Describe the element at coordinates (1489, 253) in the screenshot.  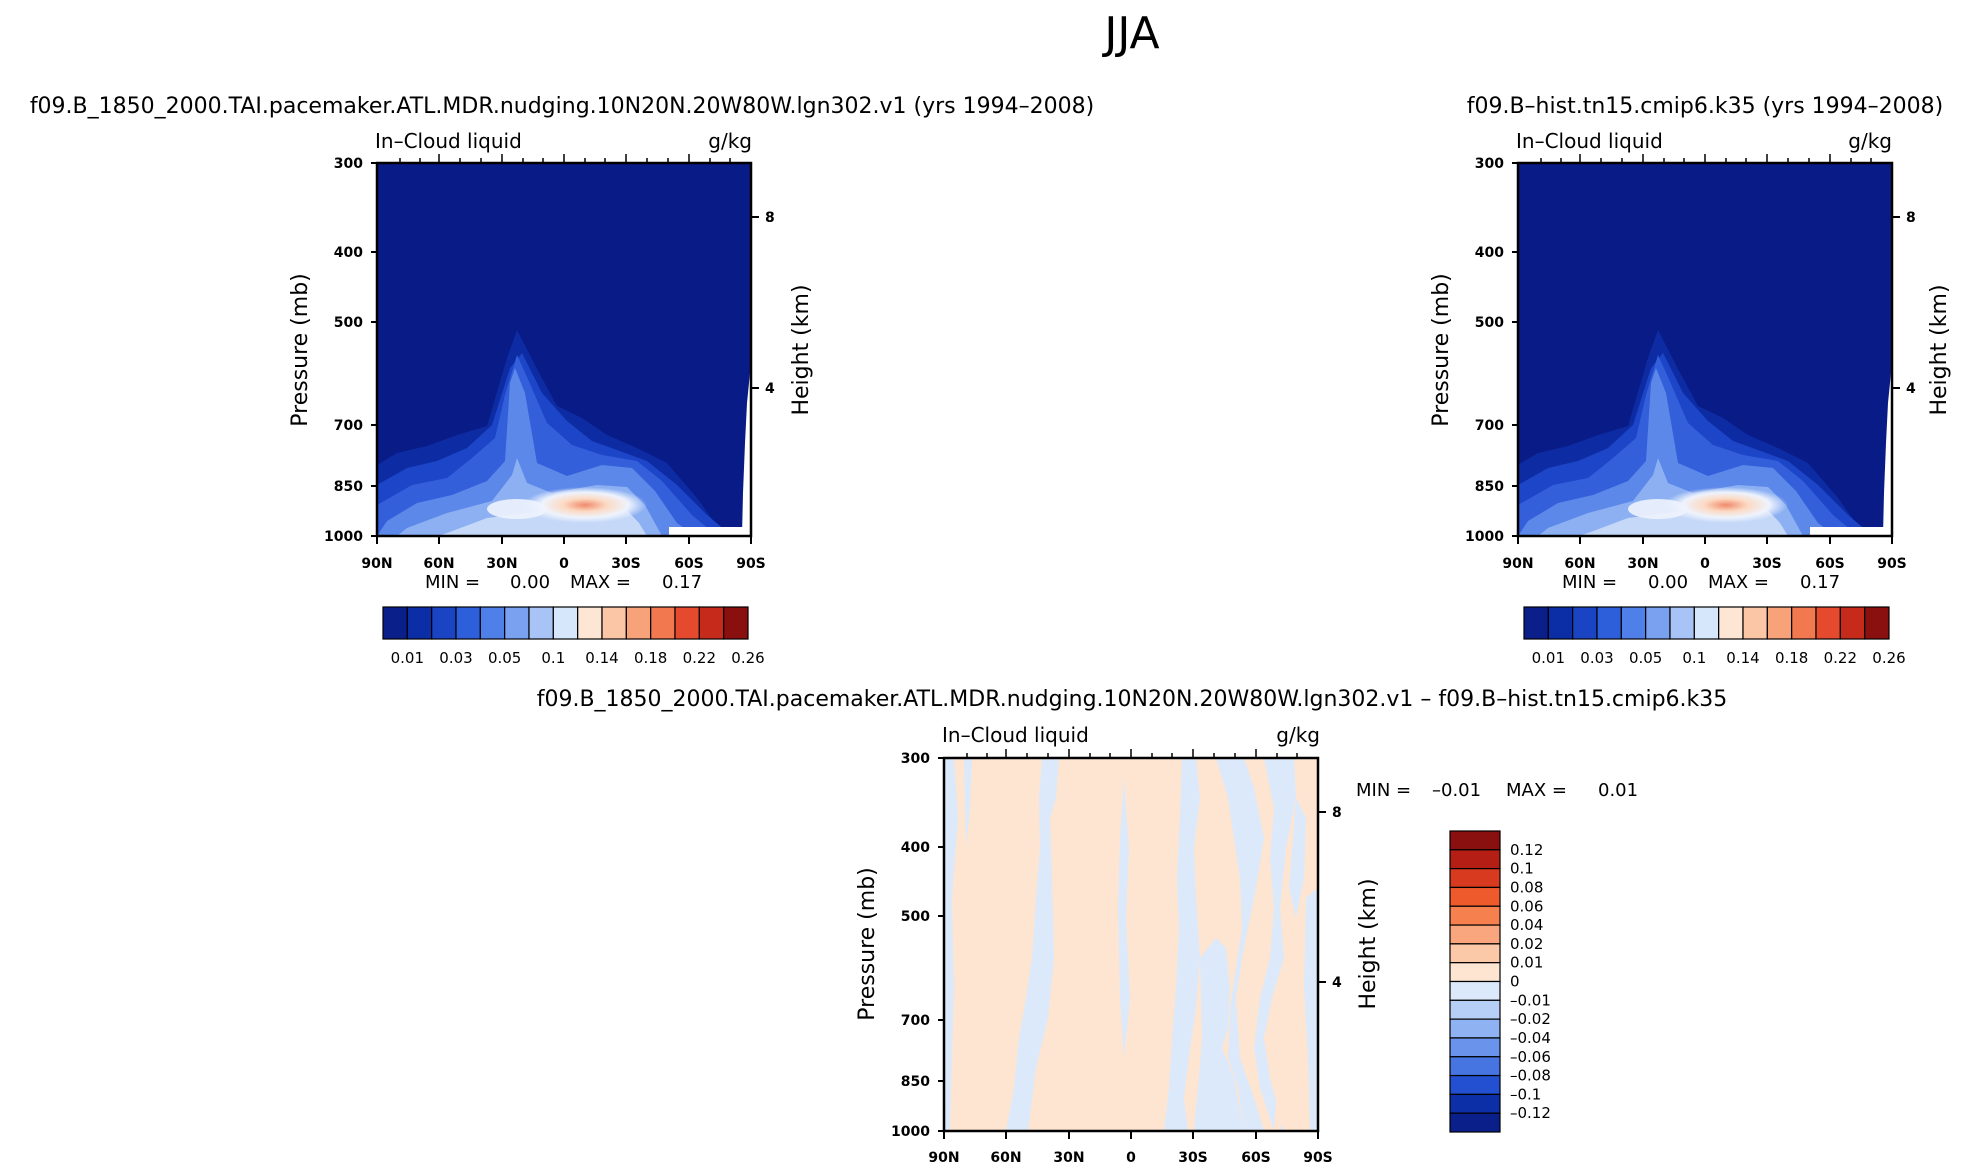
I see `panel-2-ytick: 400` at that location.